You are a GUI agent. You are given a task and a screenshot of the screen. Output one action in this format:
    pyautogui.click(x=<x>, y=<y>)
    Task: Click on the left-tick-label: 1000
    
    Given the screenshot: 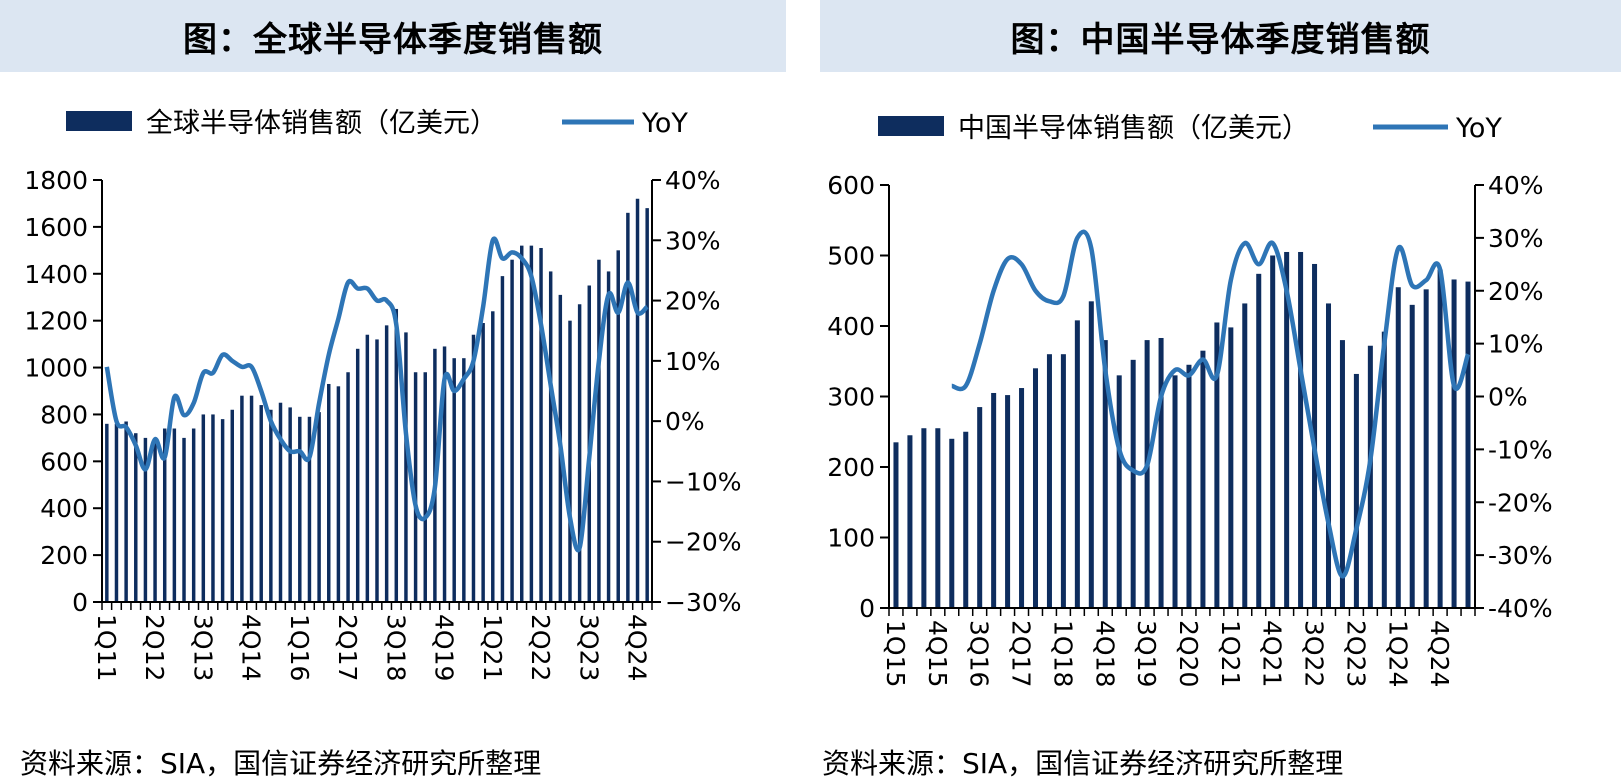 What is the action you would take?
    pyautogui.click(x=56, y=368)
    